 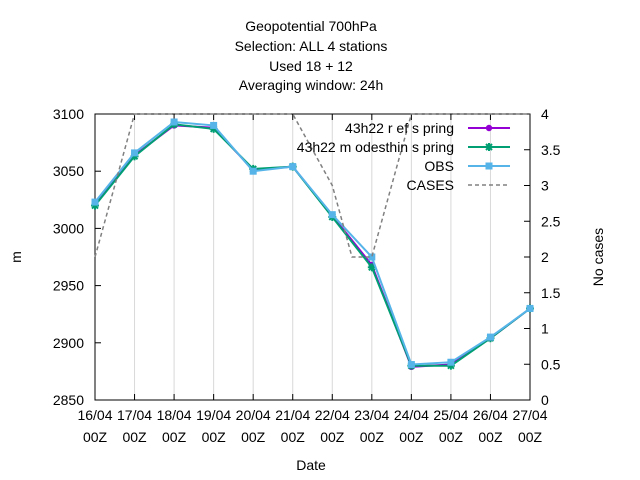 I want to click on legend-entry-43h22-ref-spring: 43h22 r ef s pring, so click(x=427, y=128).